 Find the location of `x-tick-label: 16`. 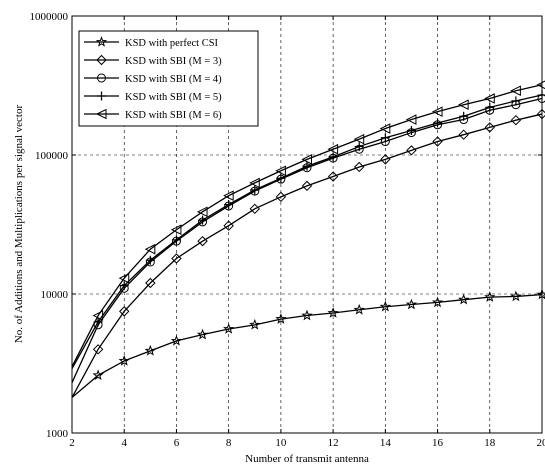

x-tick-label: 16 is located at coordinates (438, 443).